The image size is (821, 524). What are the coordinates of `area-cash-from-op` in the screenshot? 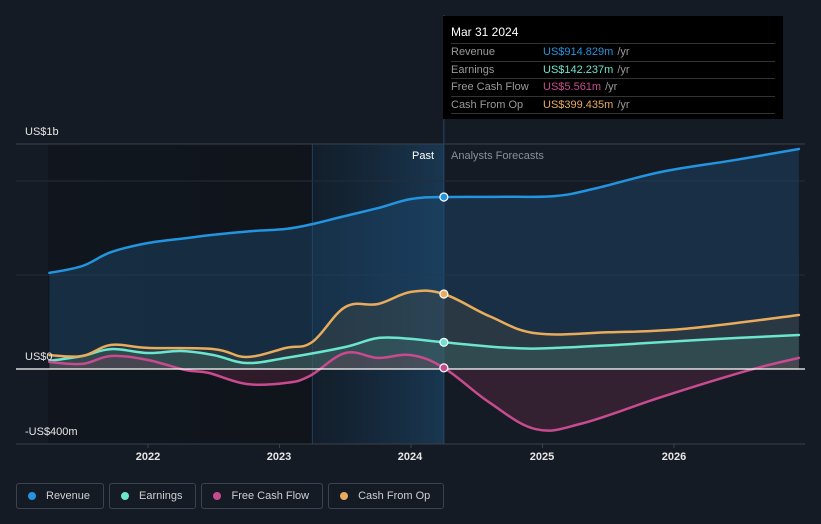 It's located at (424, 329).